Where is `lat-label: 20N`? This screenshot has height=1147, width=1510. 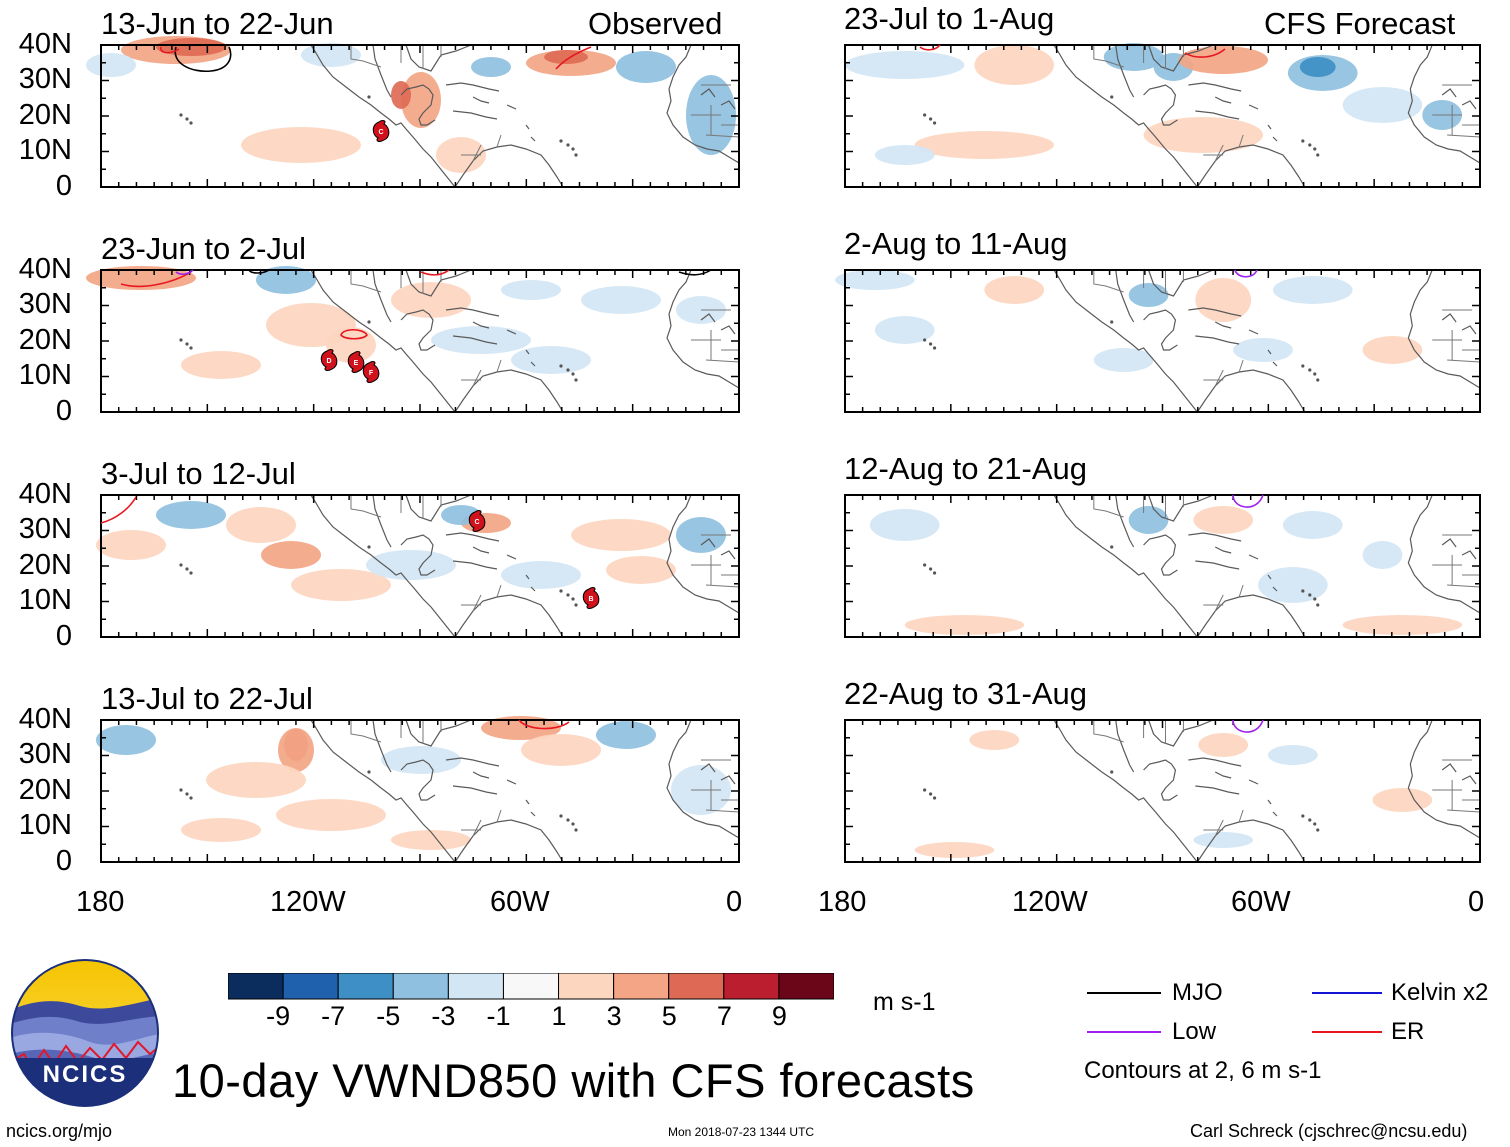 lat-label: 20N is located at coordinates (45, 790).